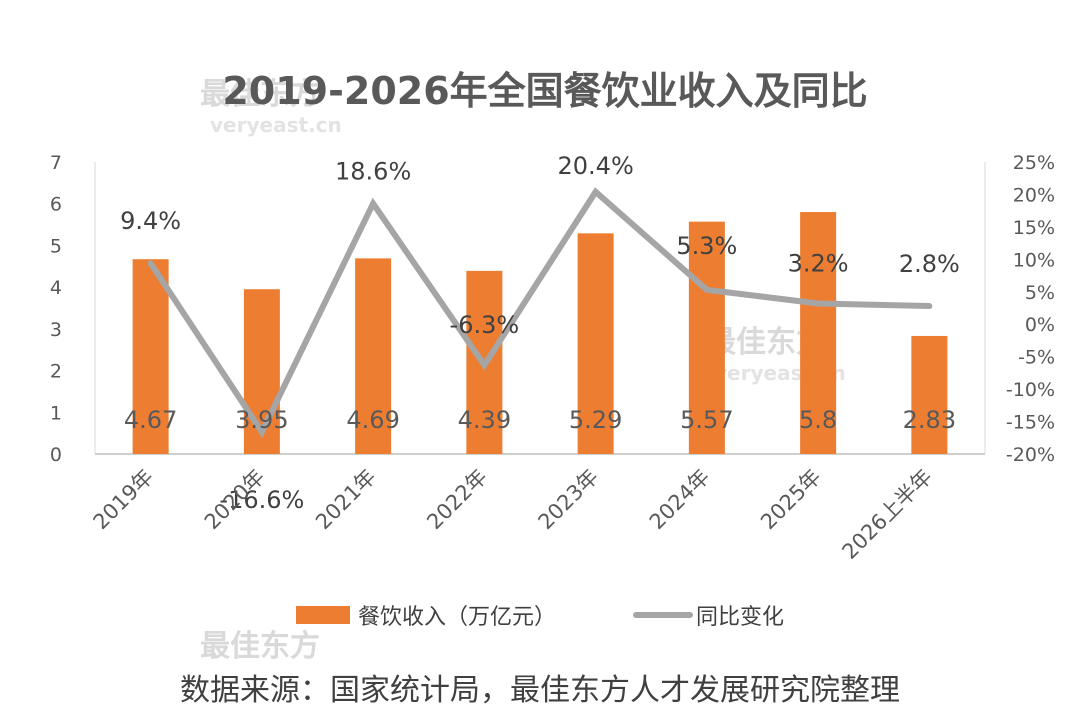 The image size is (1080, 723). Describe the element at coordinates (1034, 163) in the screenshot. I see `y-right-tick-label: 25%` at that location.